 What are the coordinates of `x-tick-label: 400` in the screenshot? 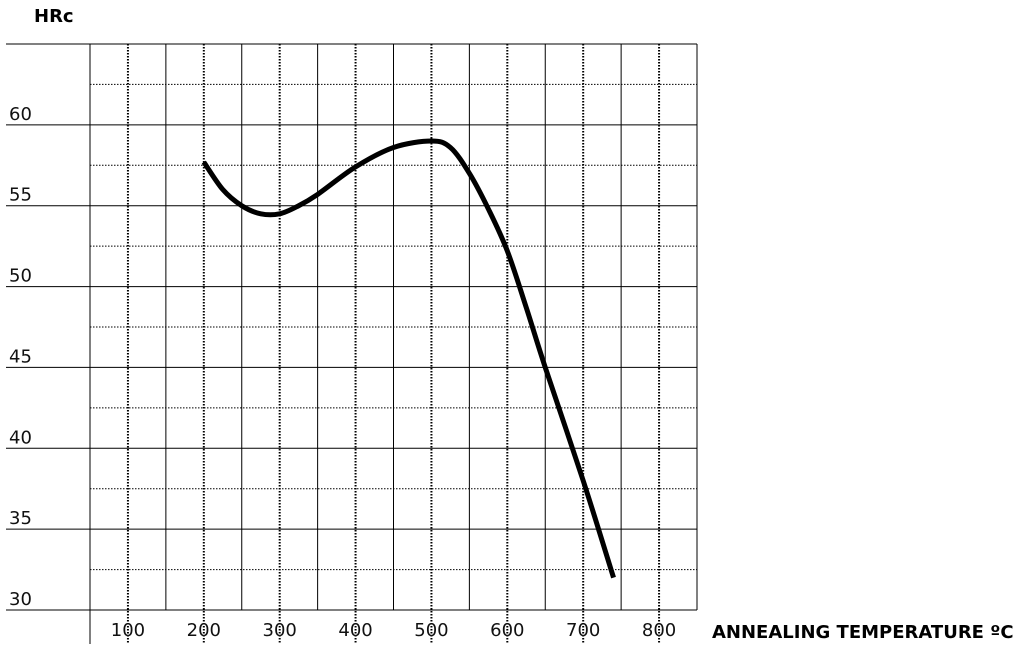 It's located at (355, 630).